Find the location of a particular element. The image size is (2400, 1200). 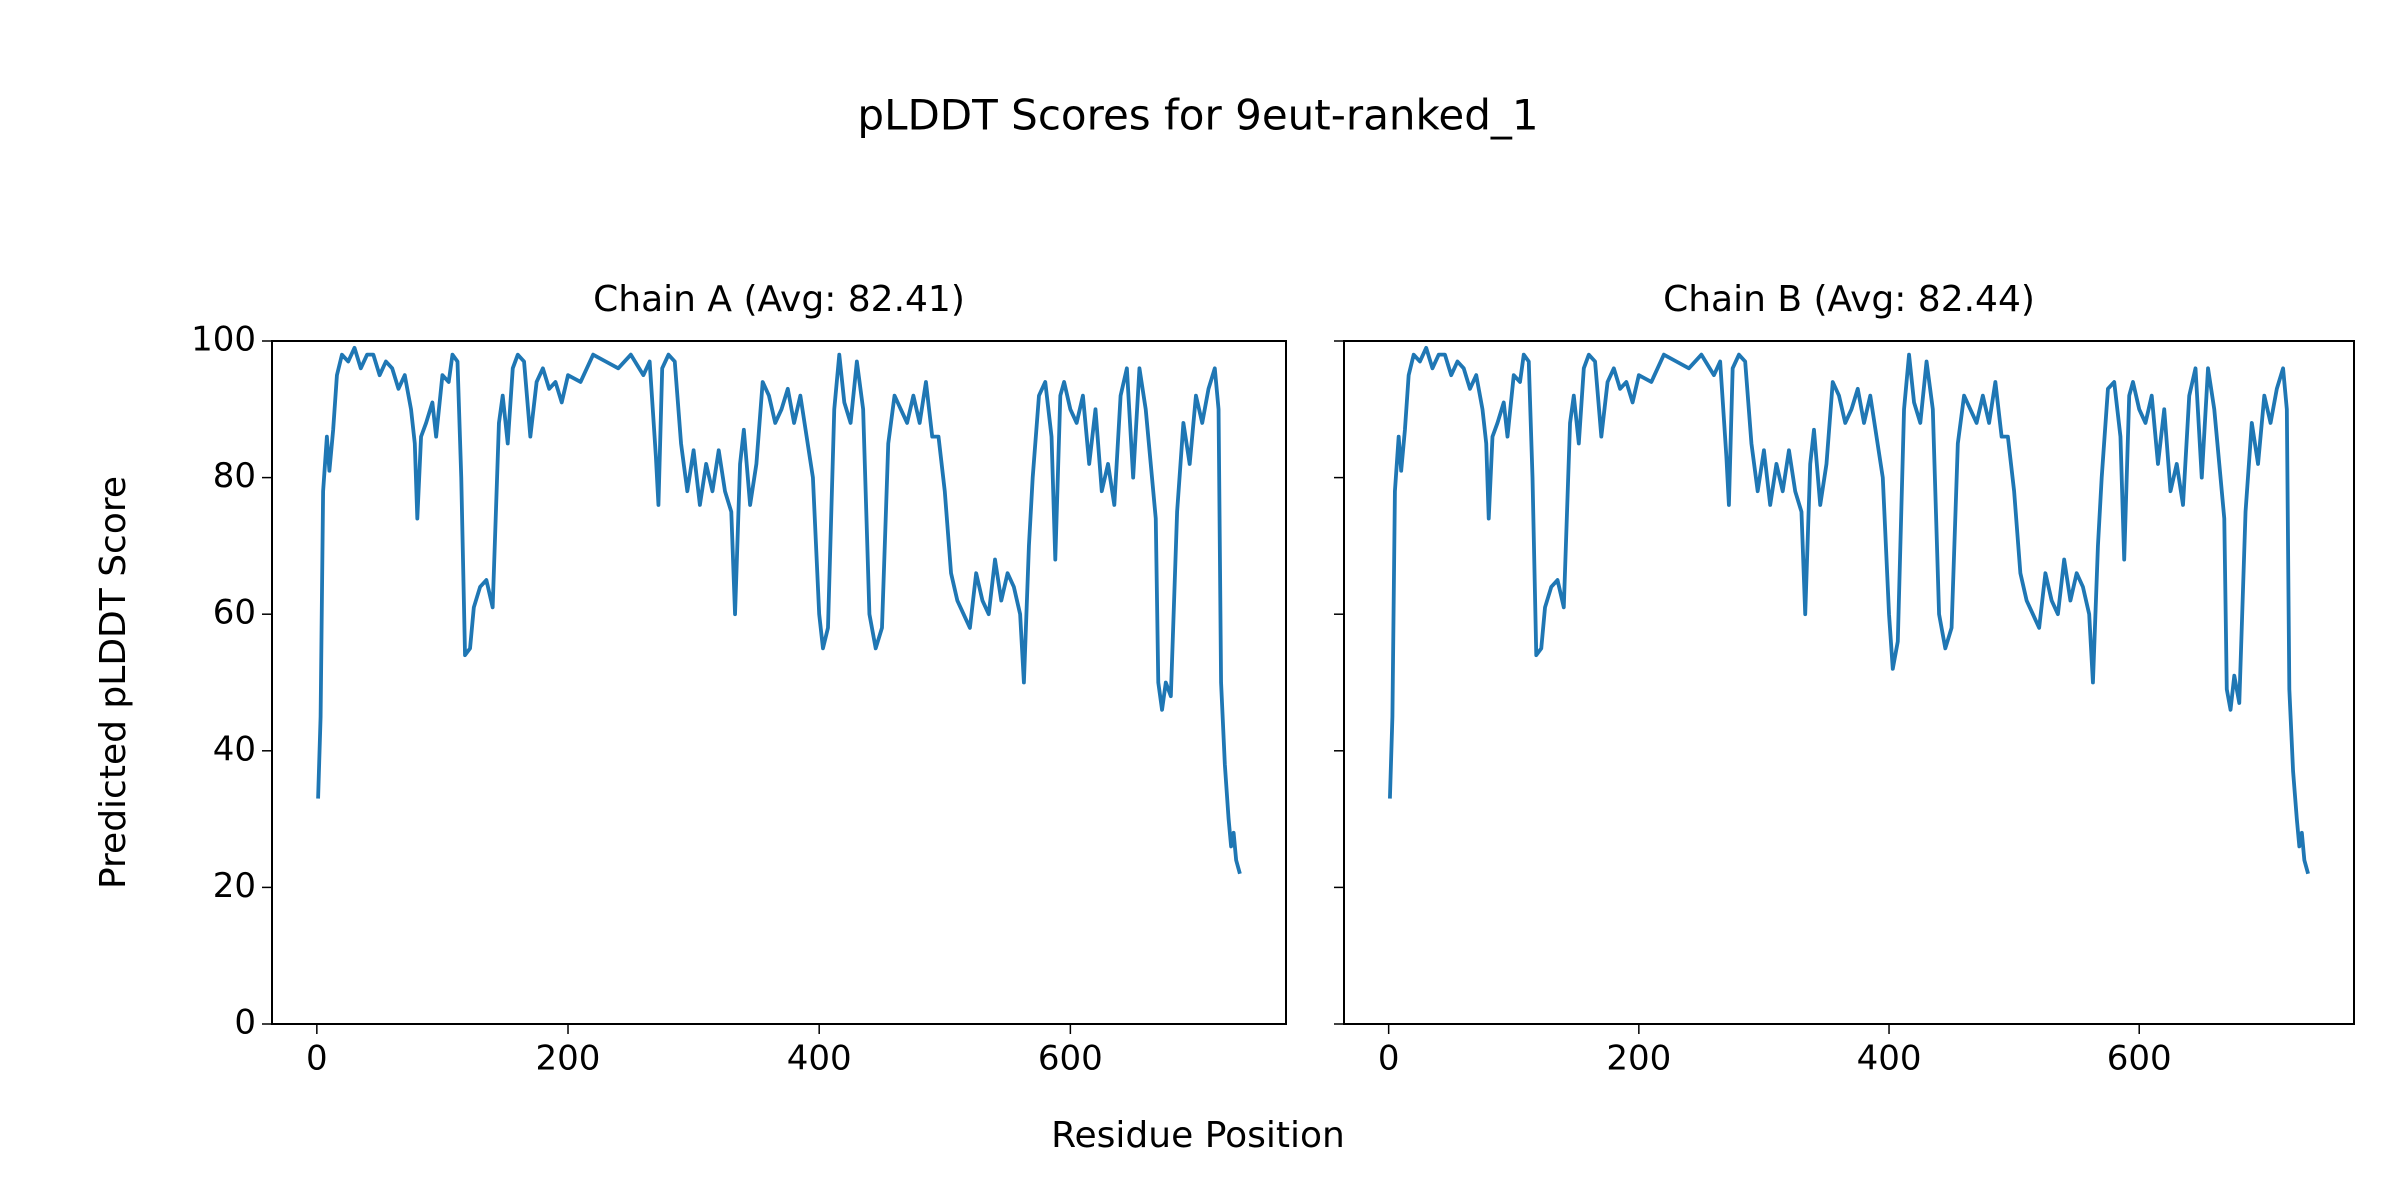

y-tick-label: 60 is located at coordinates (234, 613).